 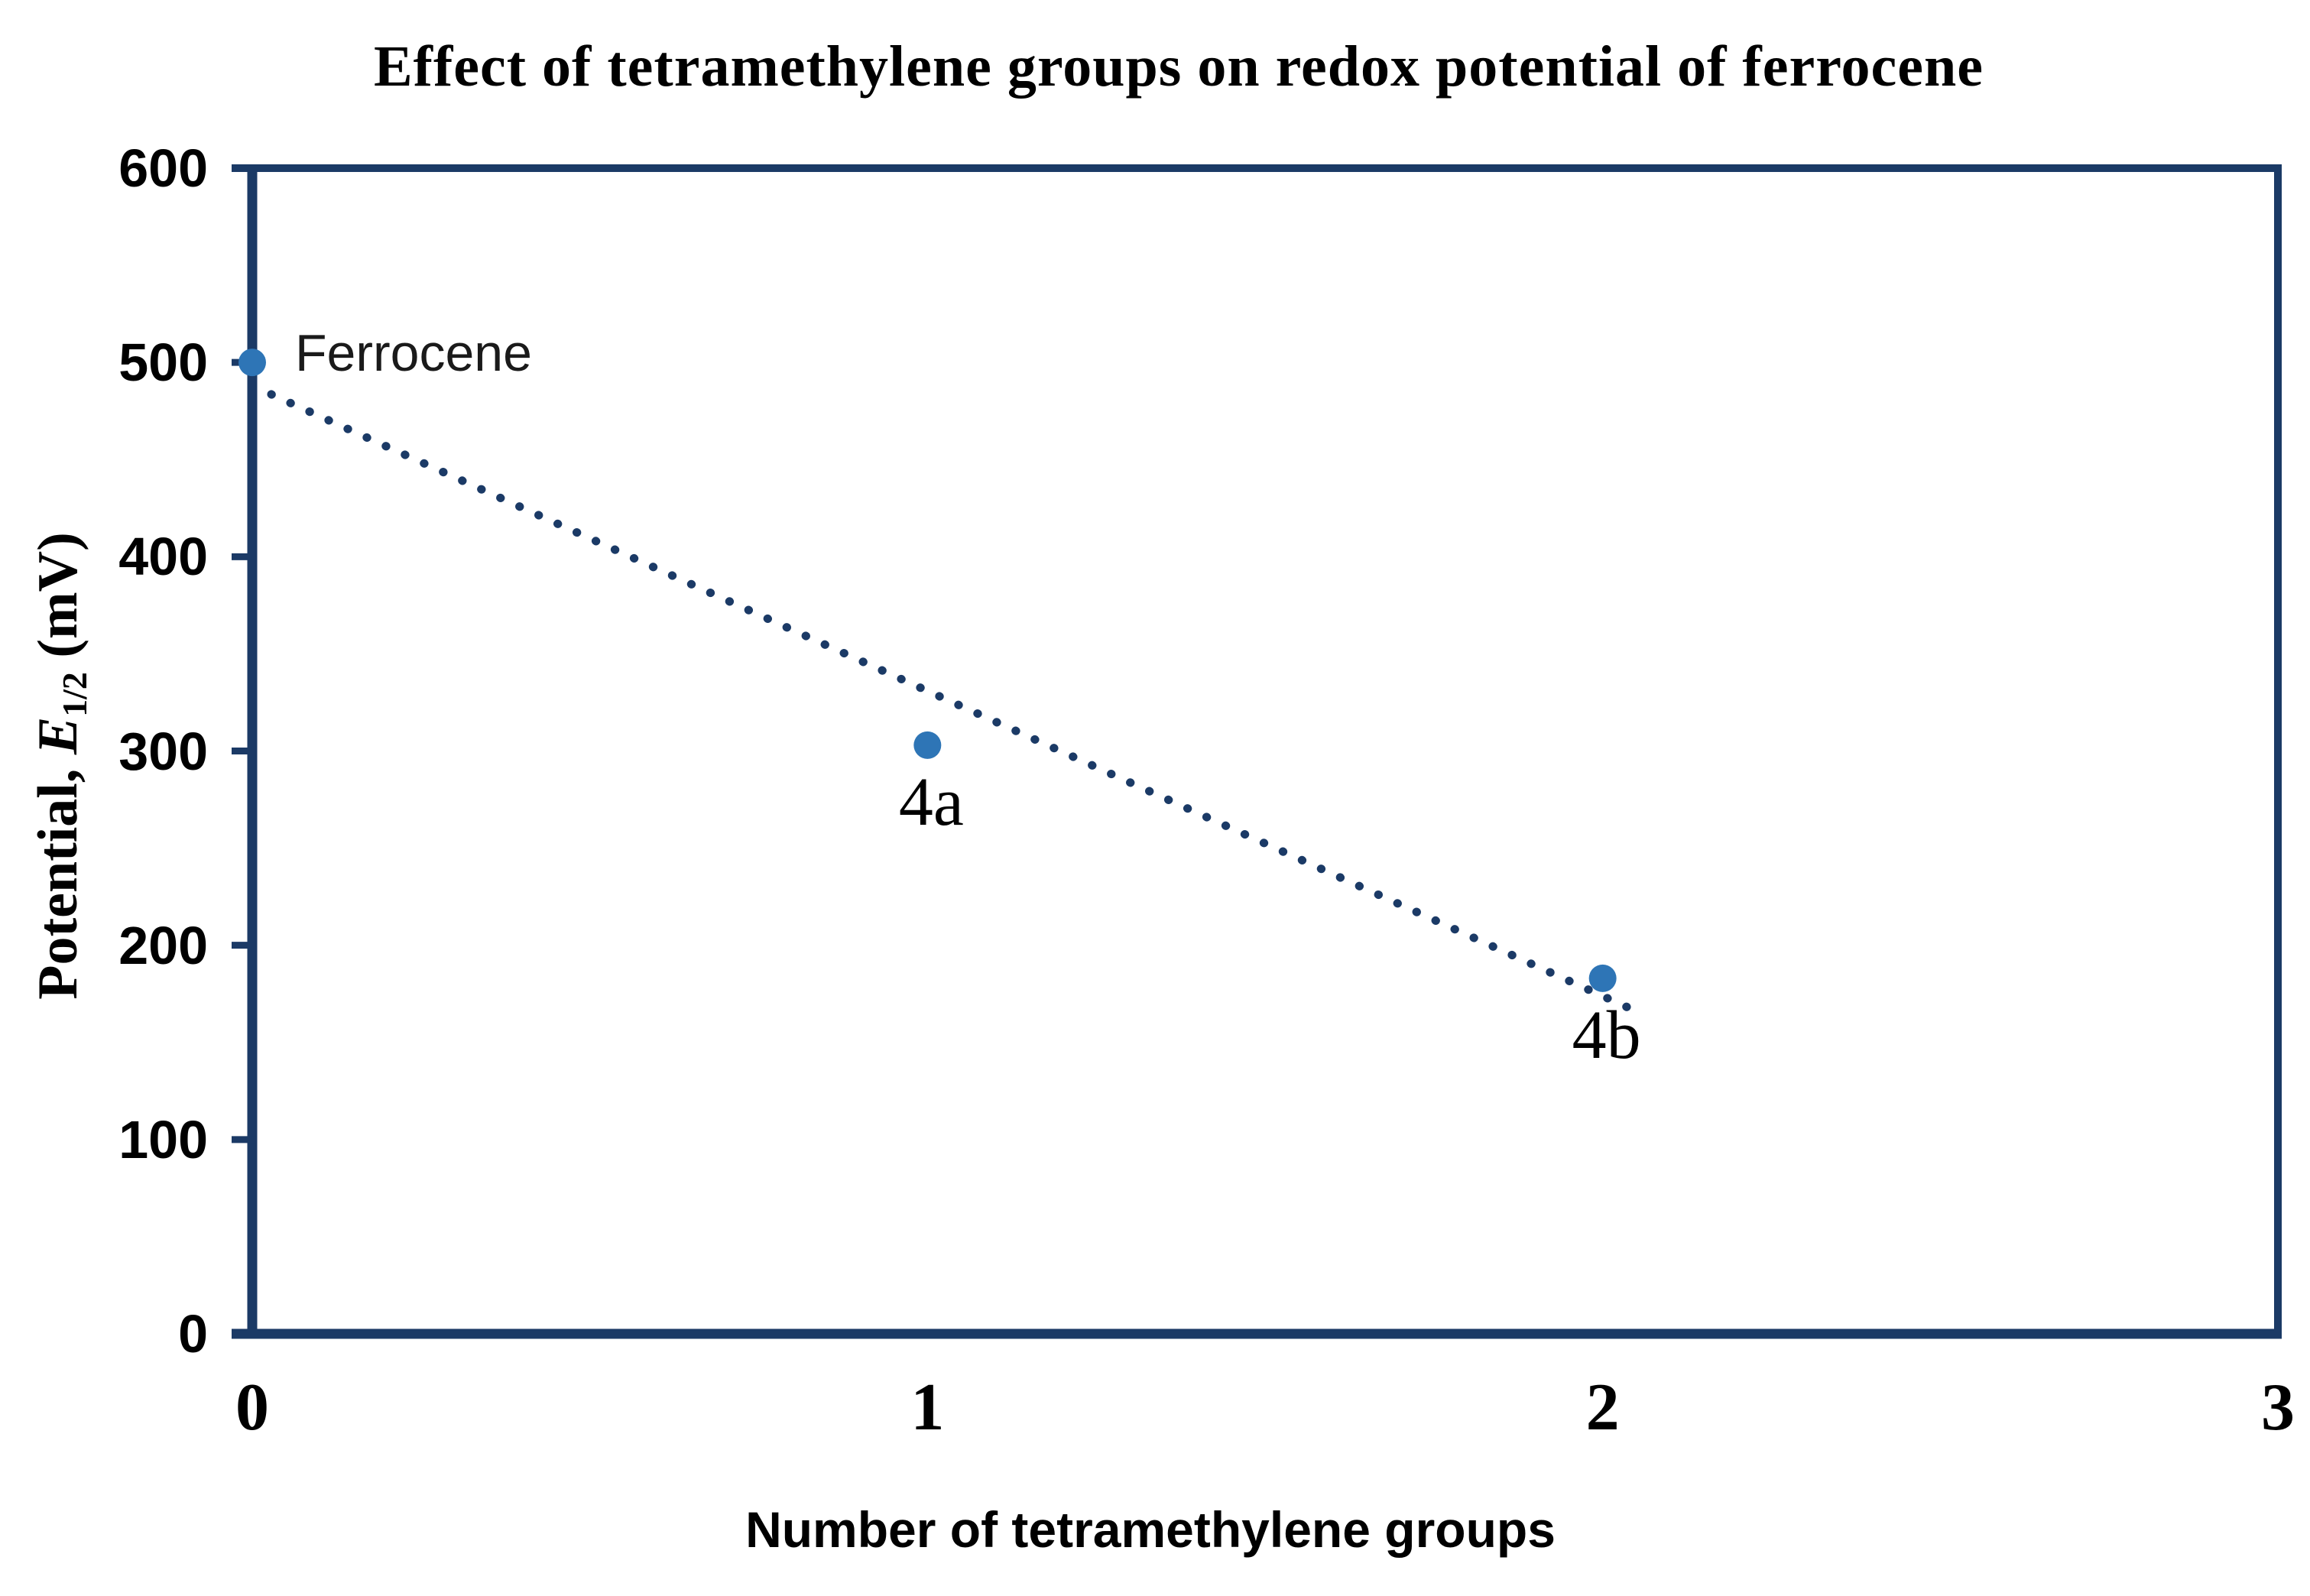 I want to click on data-point-label-4a: 4a, so click(x=931, y=802).